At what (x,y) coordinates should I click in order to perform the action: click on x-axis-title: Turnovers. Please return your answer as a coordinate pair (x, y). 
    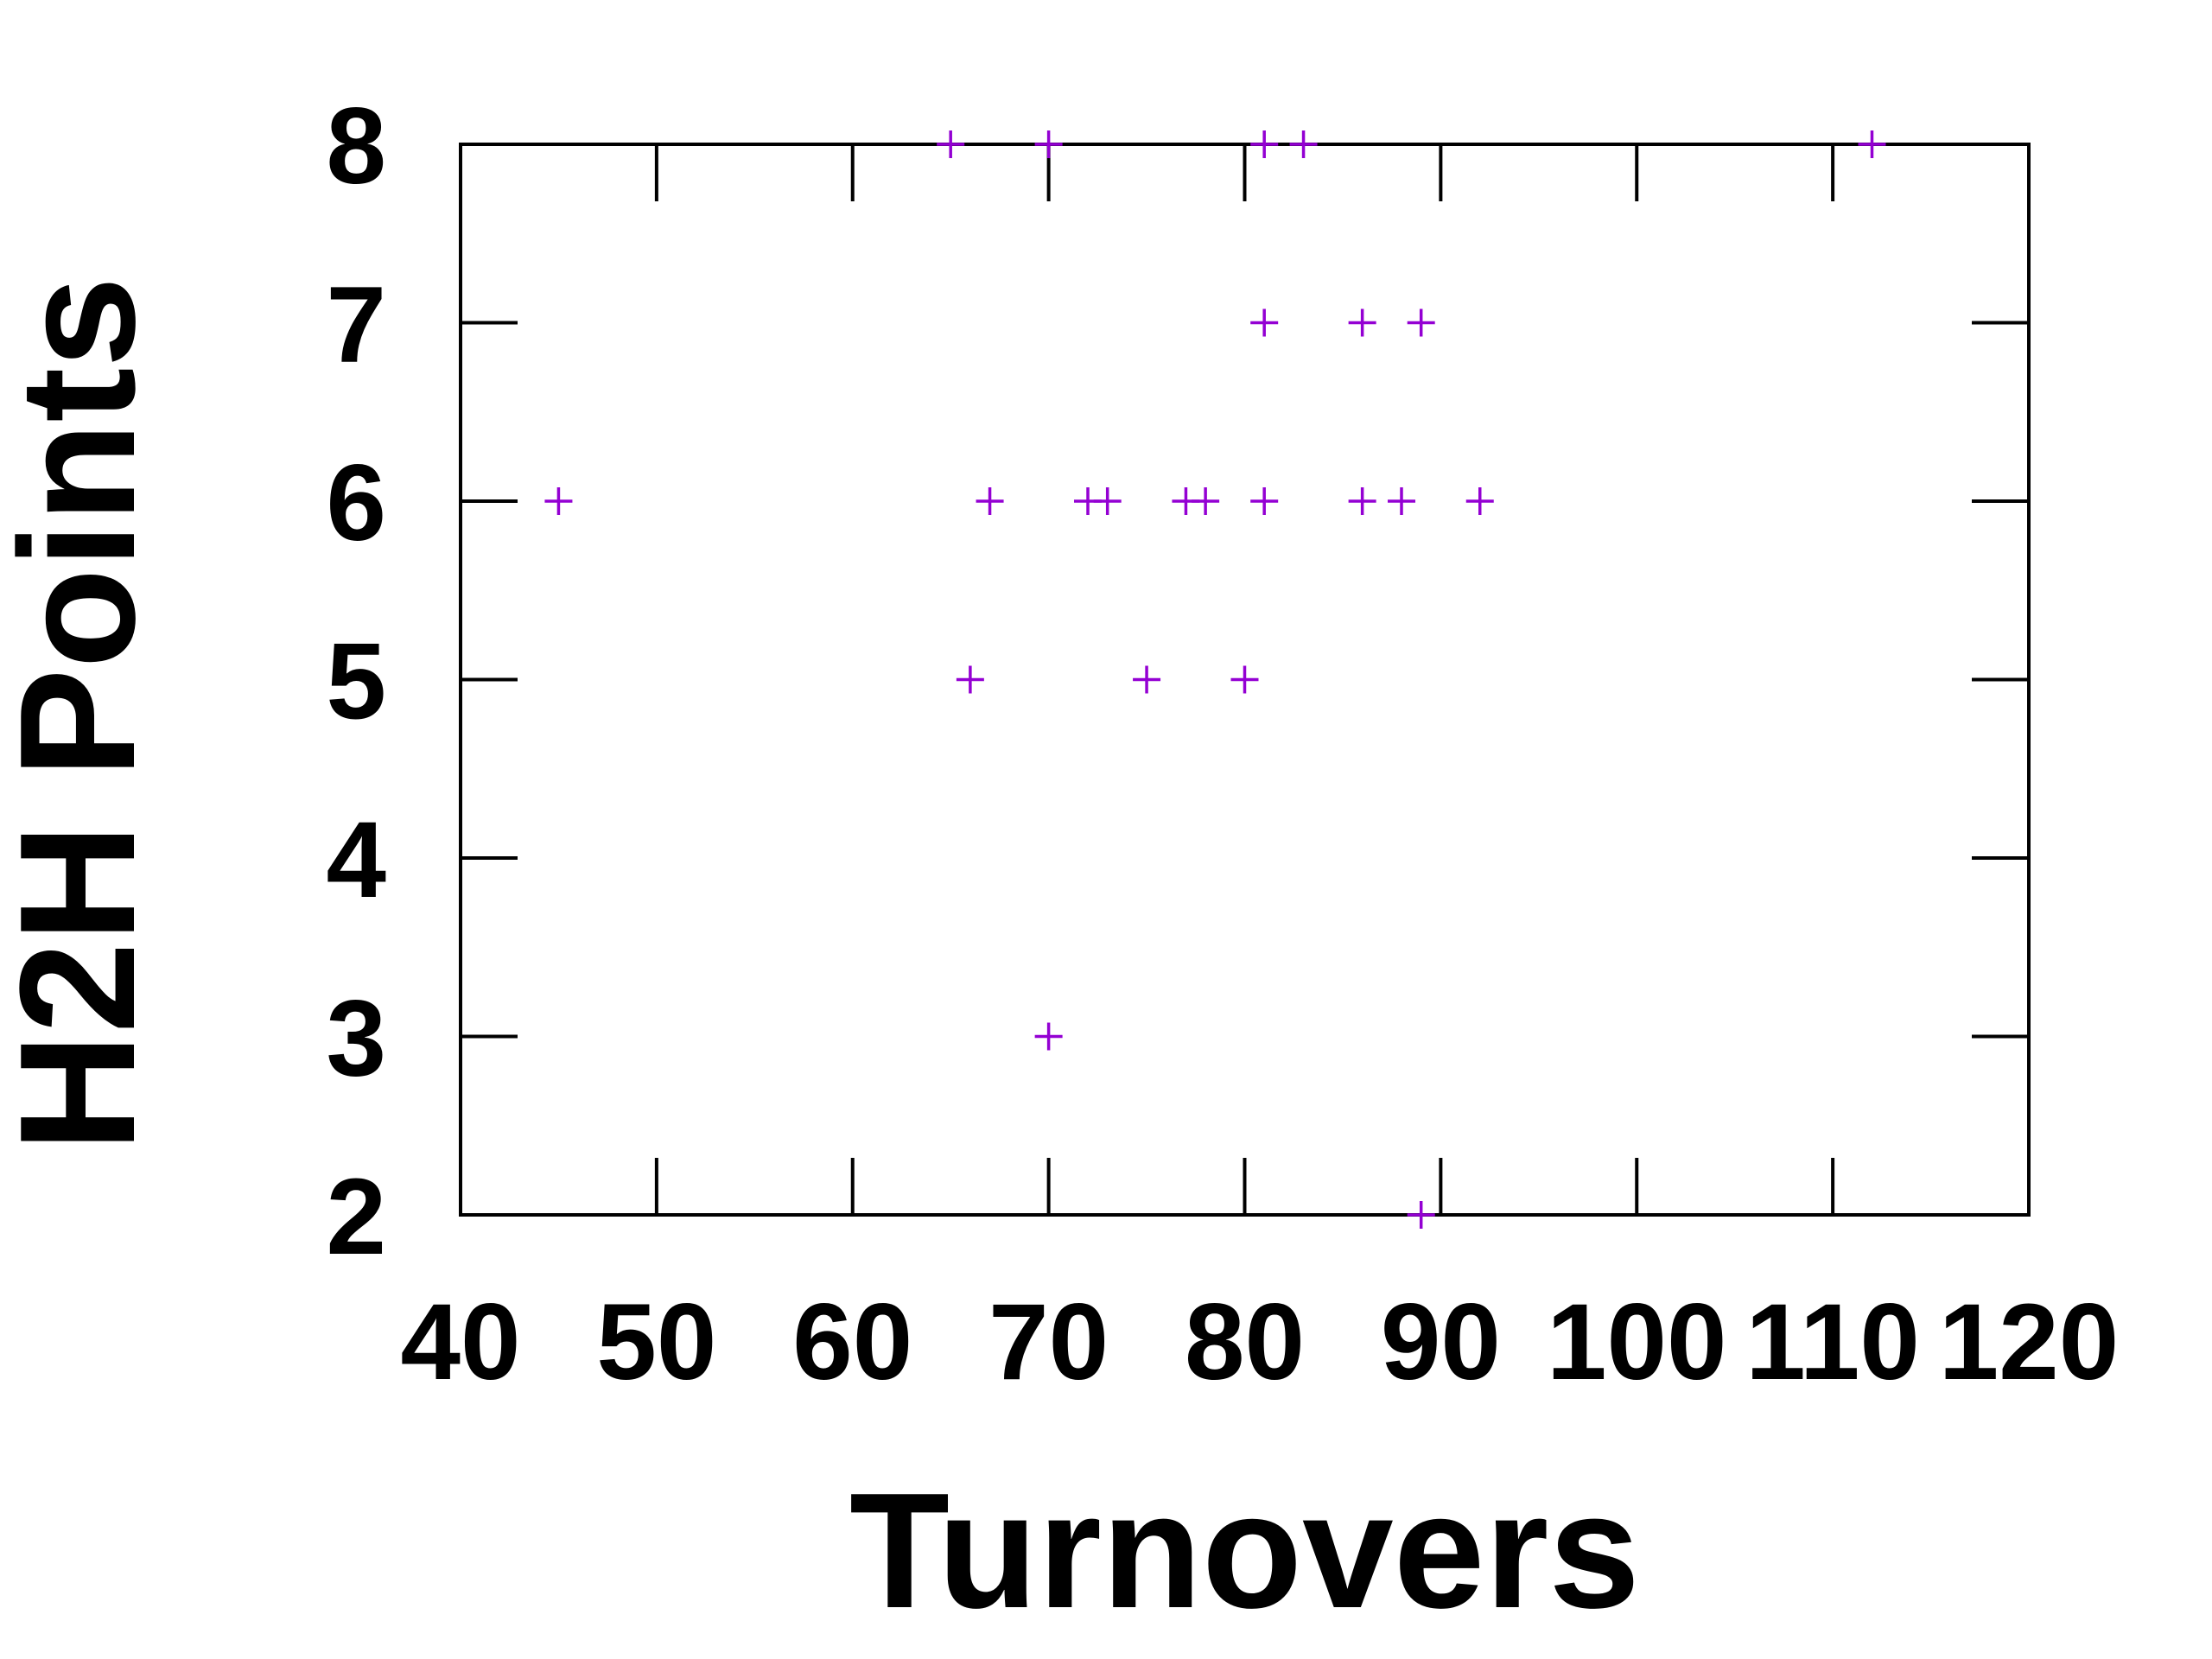
    Looking at the image, I should click on (1244, 1551).